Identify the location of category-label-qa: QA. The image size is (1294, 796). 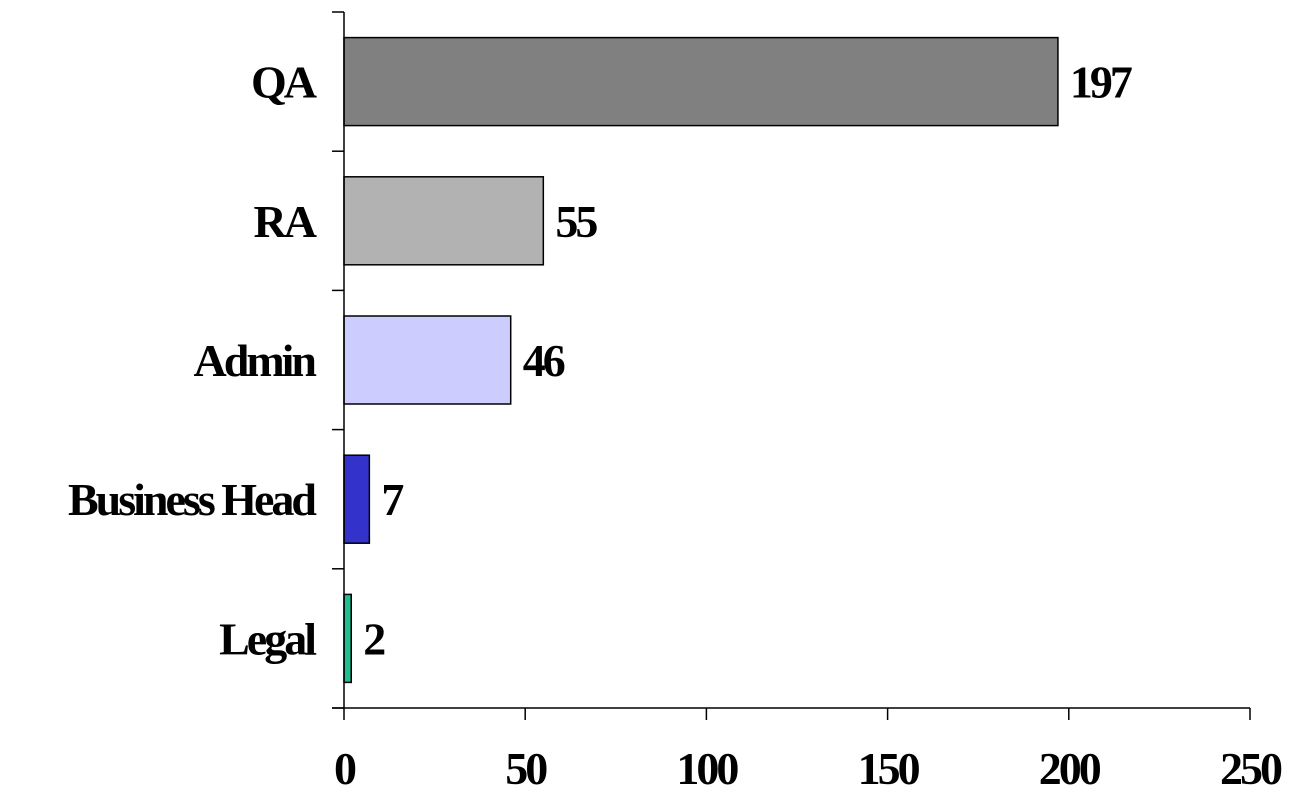
(284, 82).